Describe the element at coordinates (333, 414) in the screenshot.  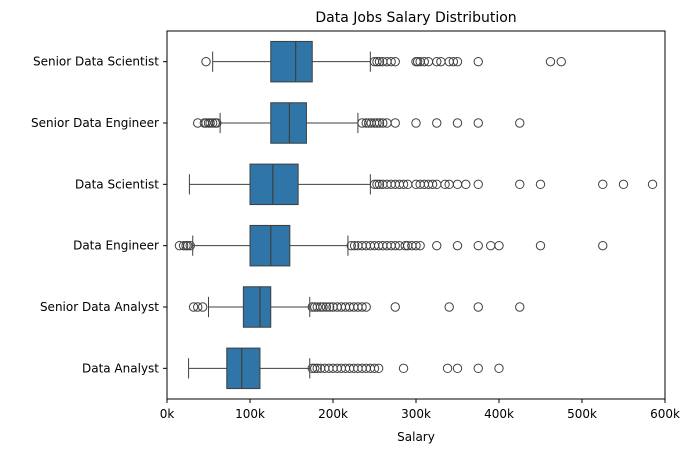
I see `x-tick-label: 200k` at that location.